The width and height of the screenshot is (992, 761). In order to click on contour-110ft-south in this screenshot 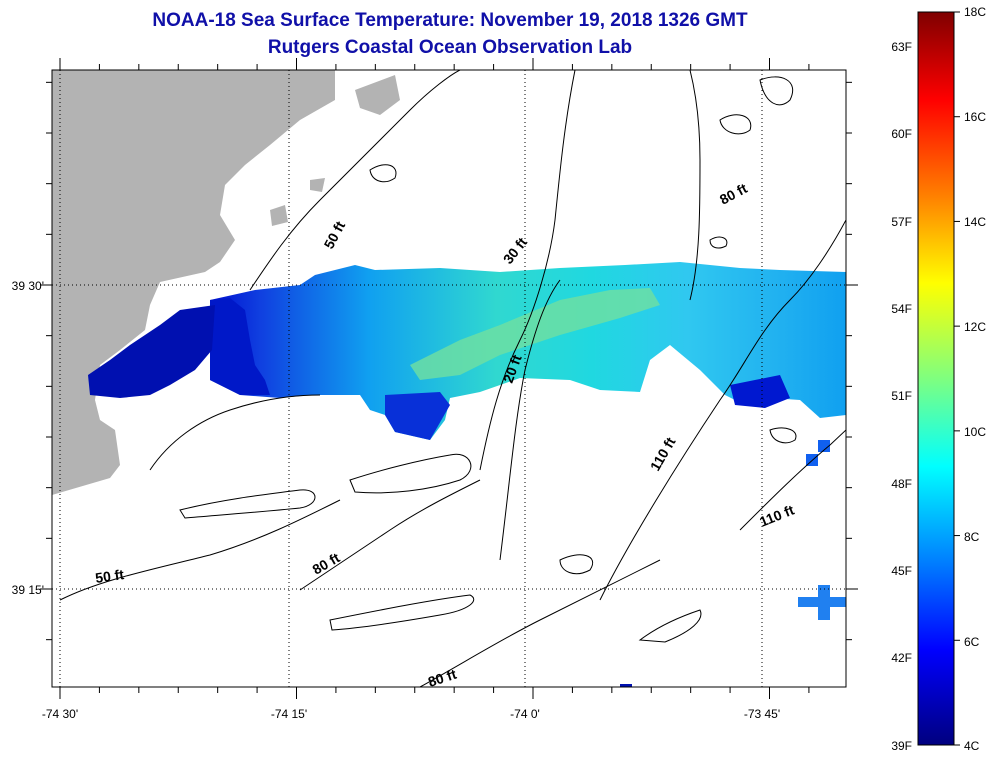, I will do `click(792, 480)`.